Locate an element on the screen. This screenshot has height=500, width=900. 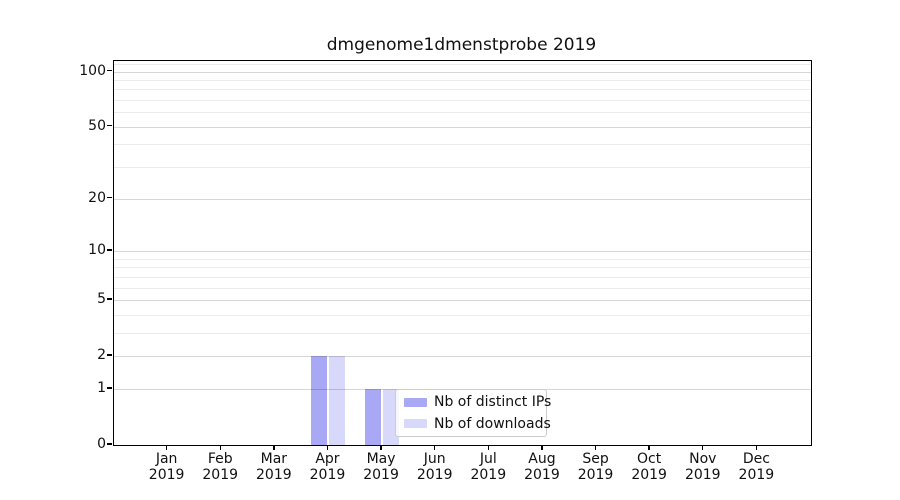
y-tick-label: 1 is located at coordinates (101, 387).